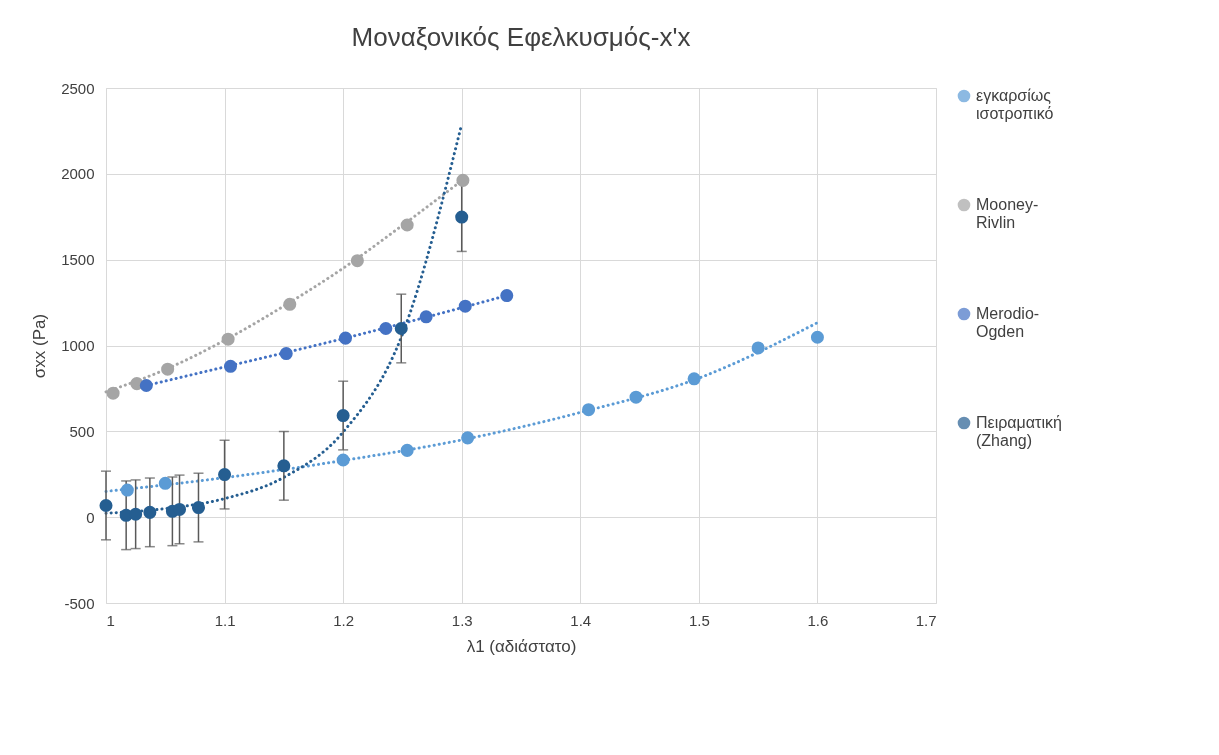 Image resolution: width=1219 pixels, height=755 pixels. I want to click on x-tick-label: 1.1, so click(225, 620).